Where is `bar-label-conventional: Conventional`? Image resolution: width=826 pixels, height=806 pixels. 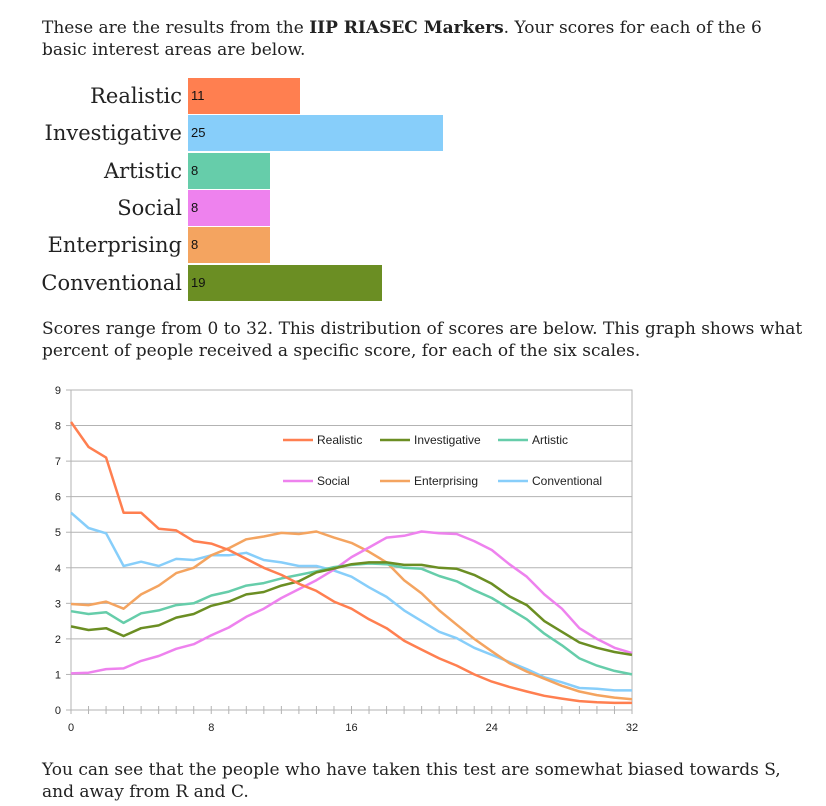
bar-label-conventional: Conventional is located at coordinates (111, 282).